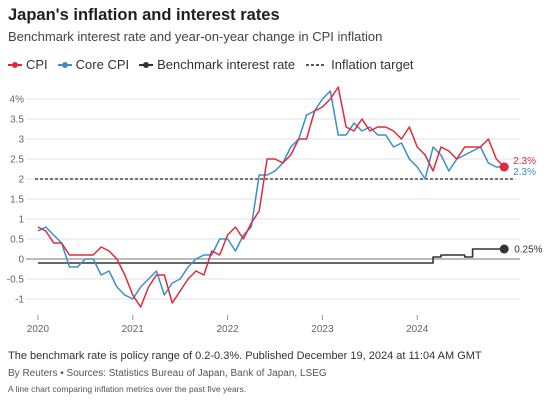 This screenshot has height=401, width=554. Describe the element at coordinates (144, 15) in the screenshot. I see `chart-title: Japan's inflation and interest rates` at that location.